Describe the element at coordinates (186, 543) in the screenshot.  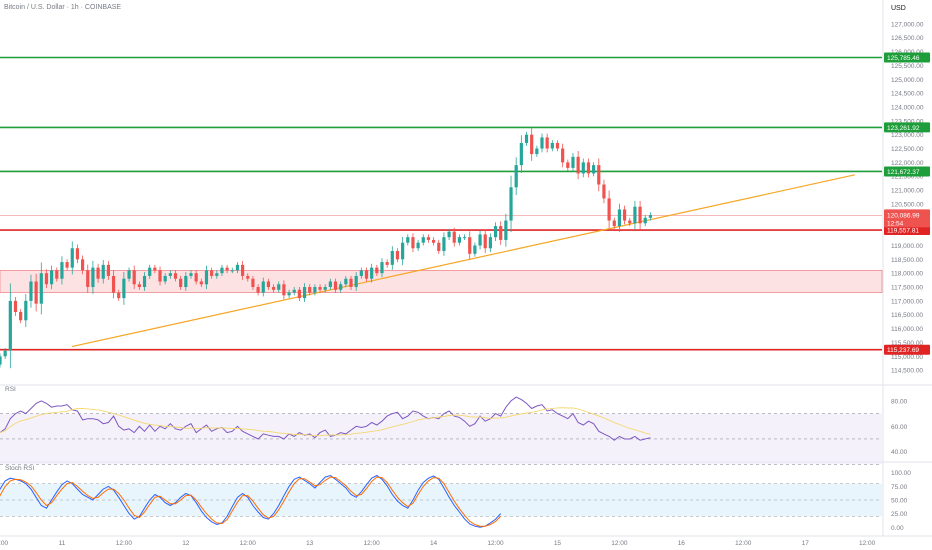
I see `time-tick-label: 12` at that location.